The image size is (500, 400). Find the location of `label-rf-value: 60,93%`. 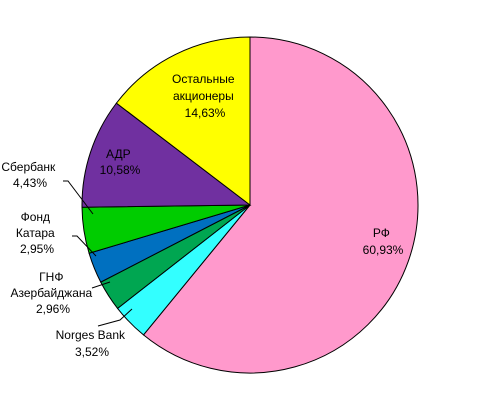

label-rf-value: 60,93% is located at coordinates (383, 250).